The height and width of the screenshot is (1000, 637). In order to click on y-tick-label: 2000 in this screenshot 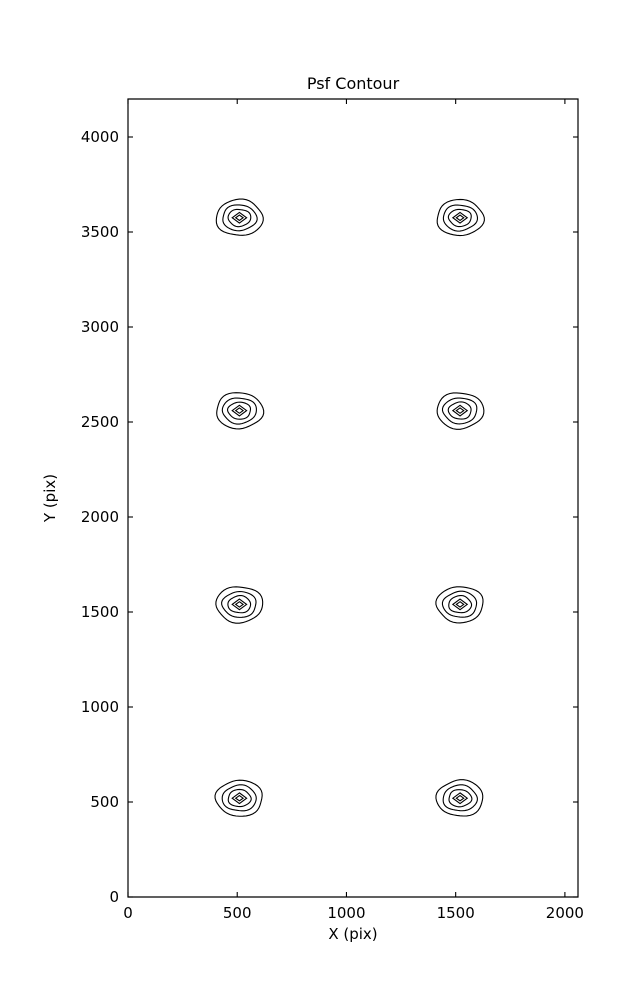, I will do `click(100, 517)`.